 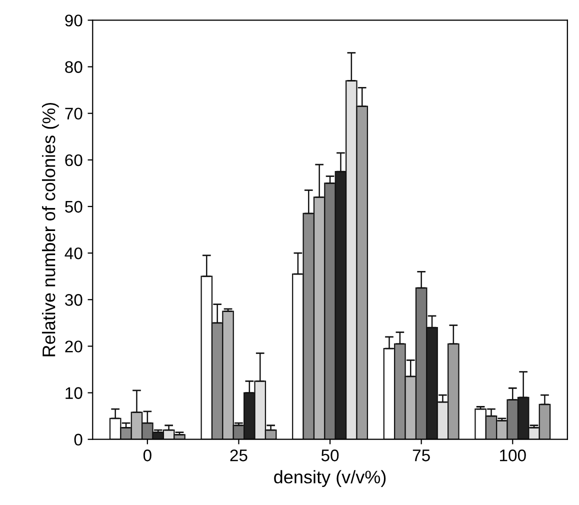 I want to click on y-tick-label: 40, so click(x=73, y=253).